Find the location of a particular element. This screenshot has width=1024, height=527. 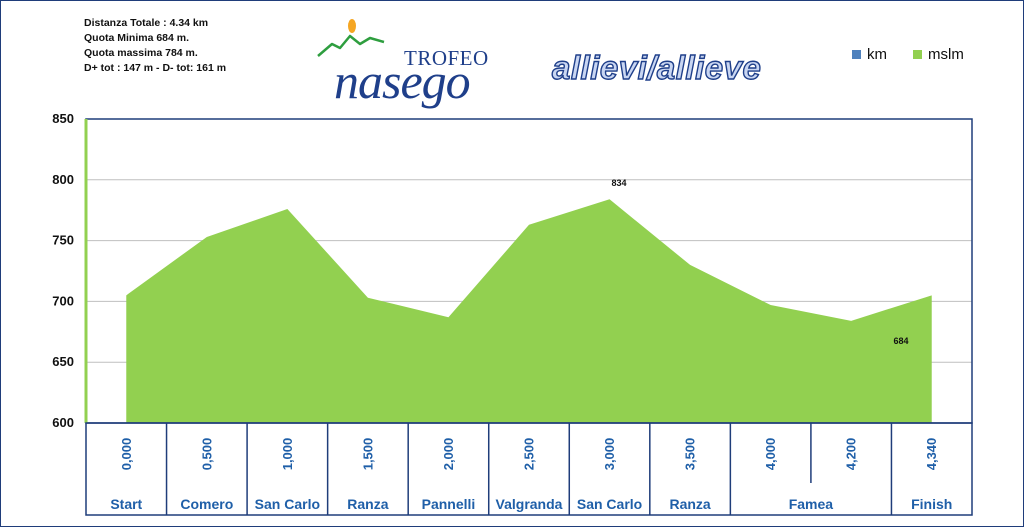

stat-max-altitude: Quota massima 784 m. is located at coordinates (141, 53).